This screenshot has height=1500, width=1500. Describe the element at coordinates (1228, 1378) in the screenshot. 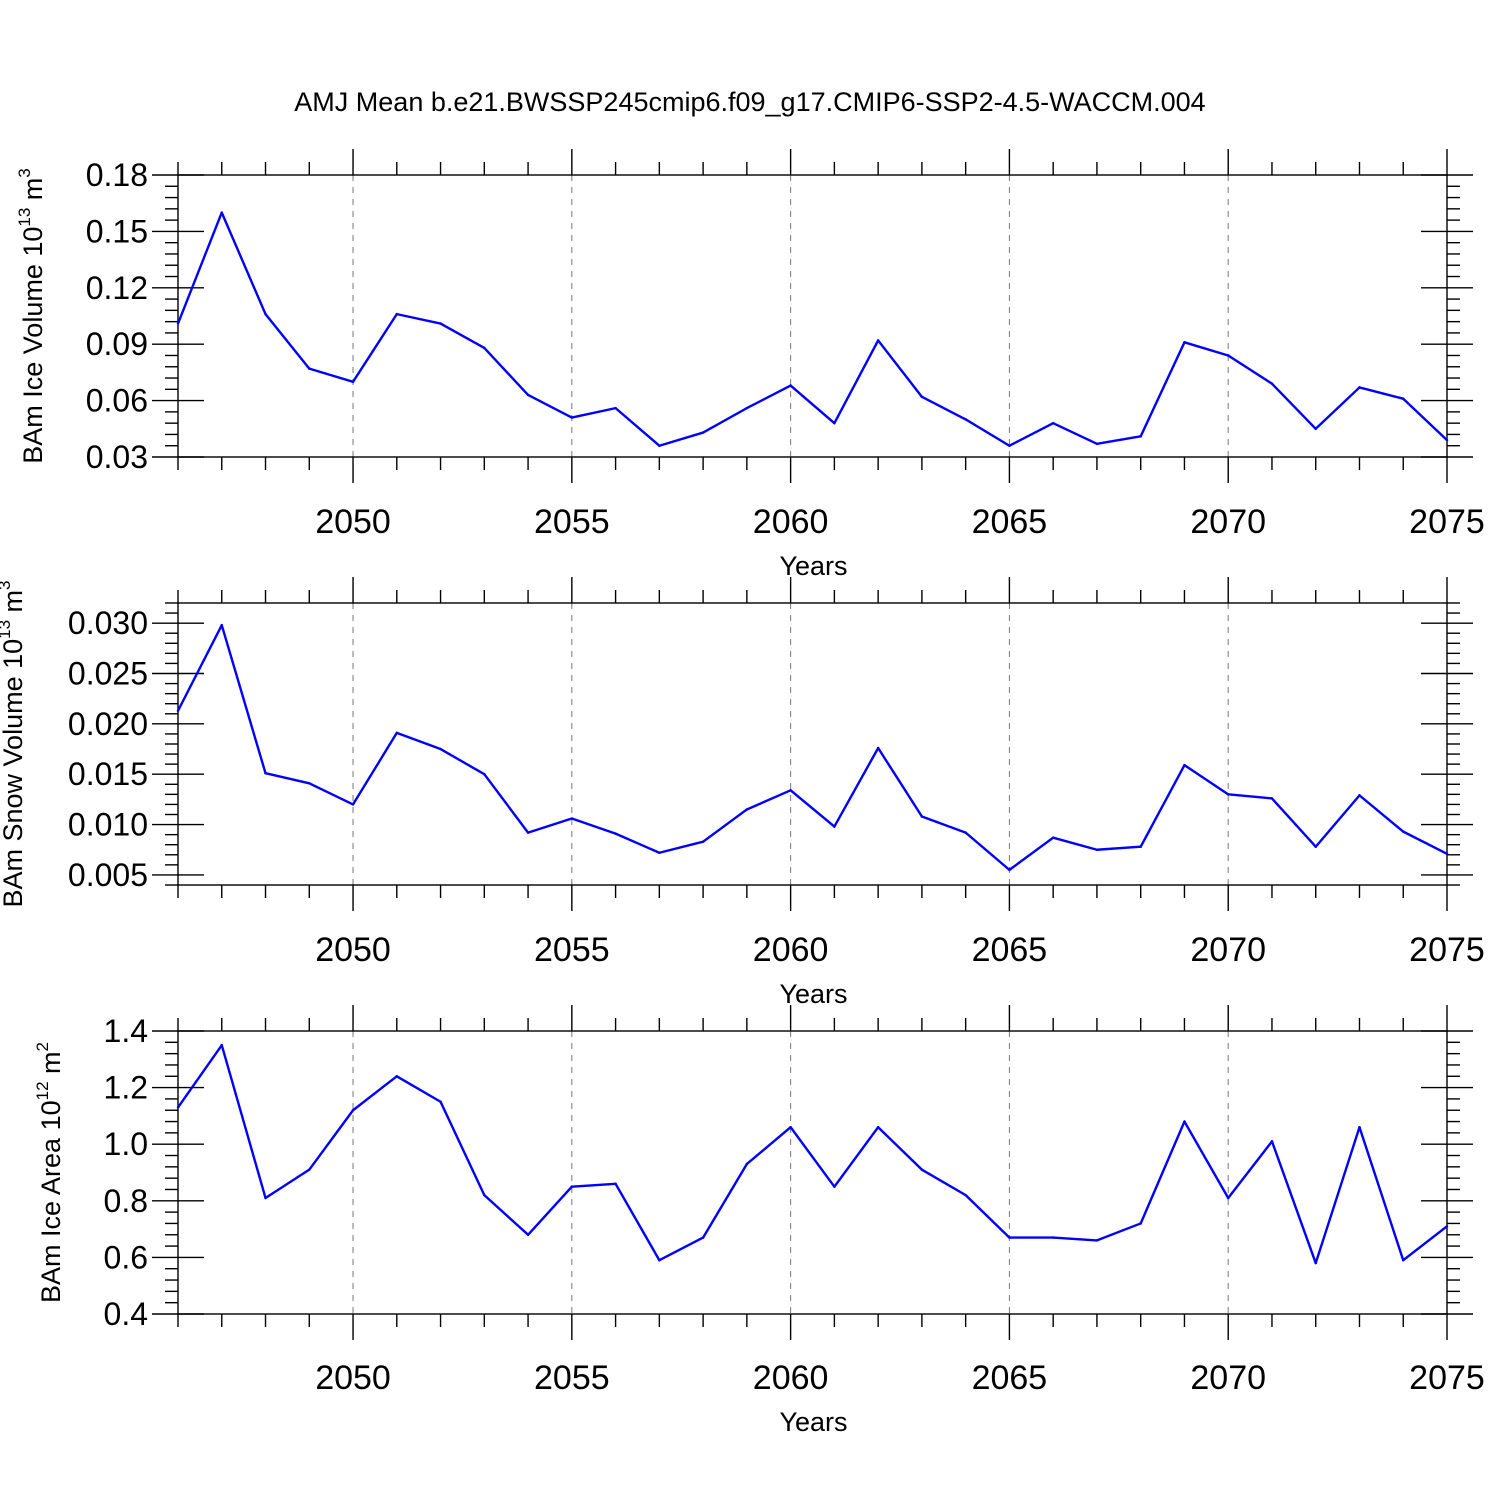

I see `x-tick-label: 2070` at that location.